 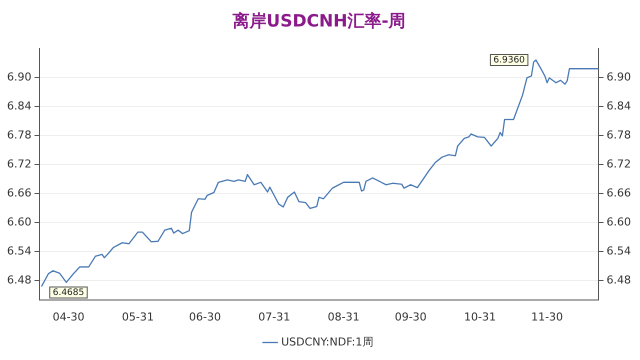 I want to click on y-tick-label: 6.60, so click(x=19, y=221).